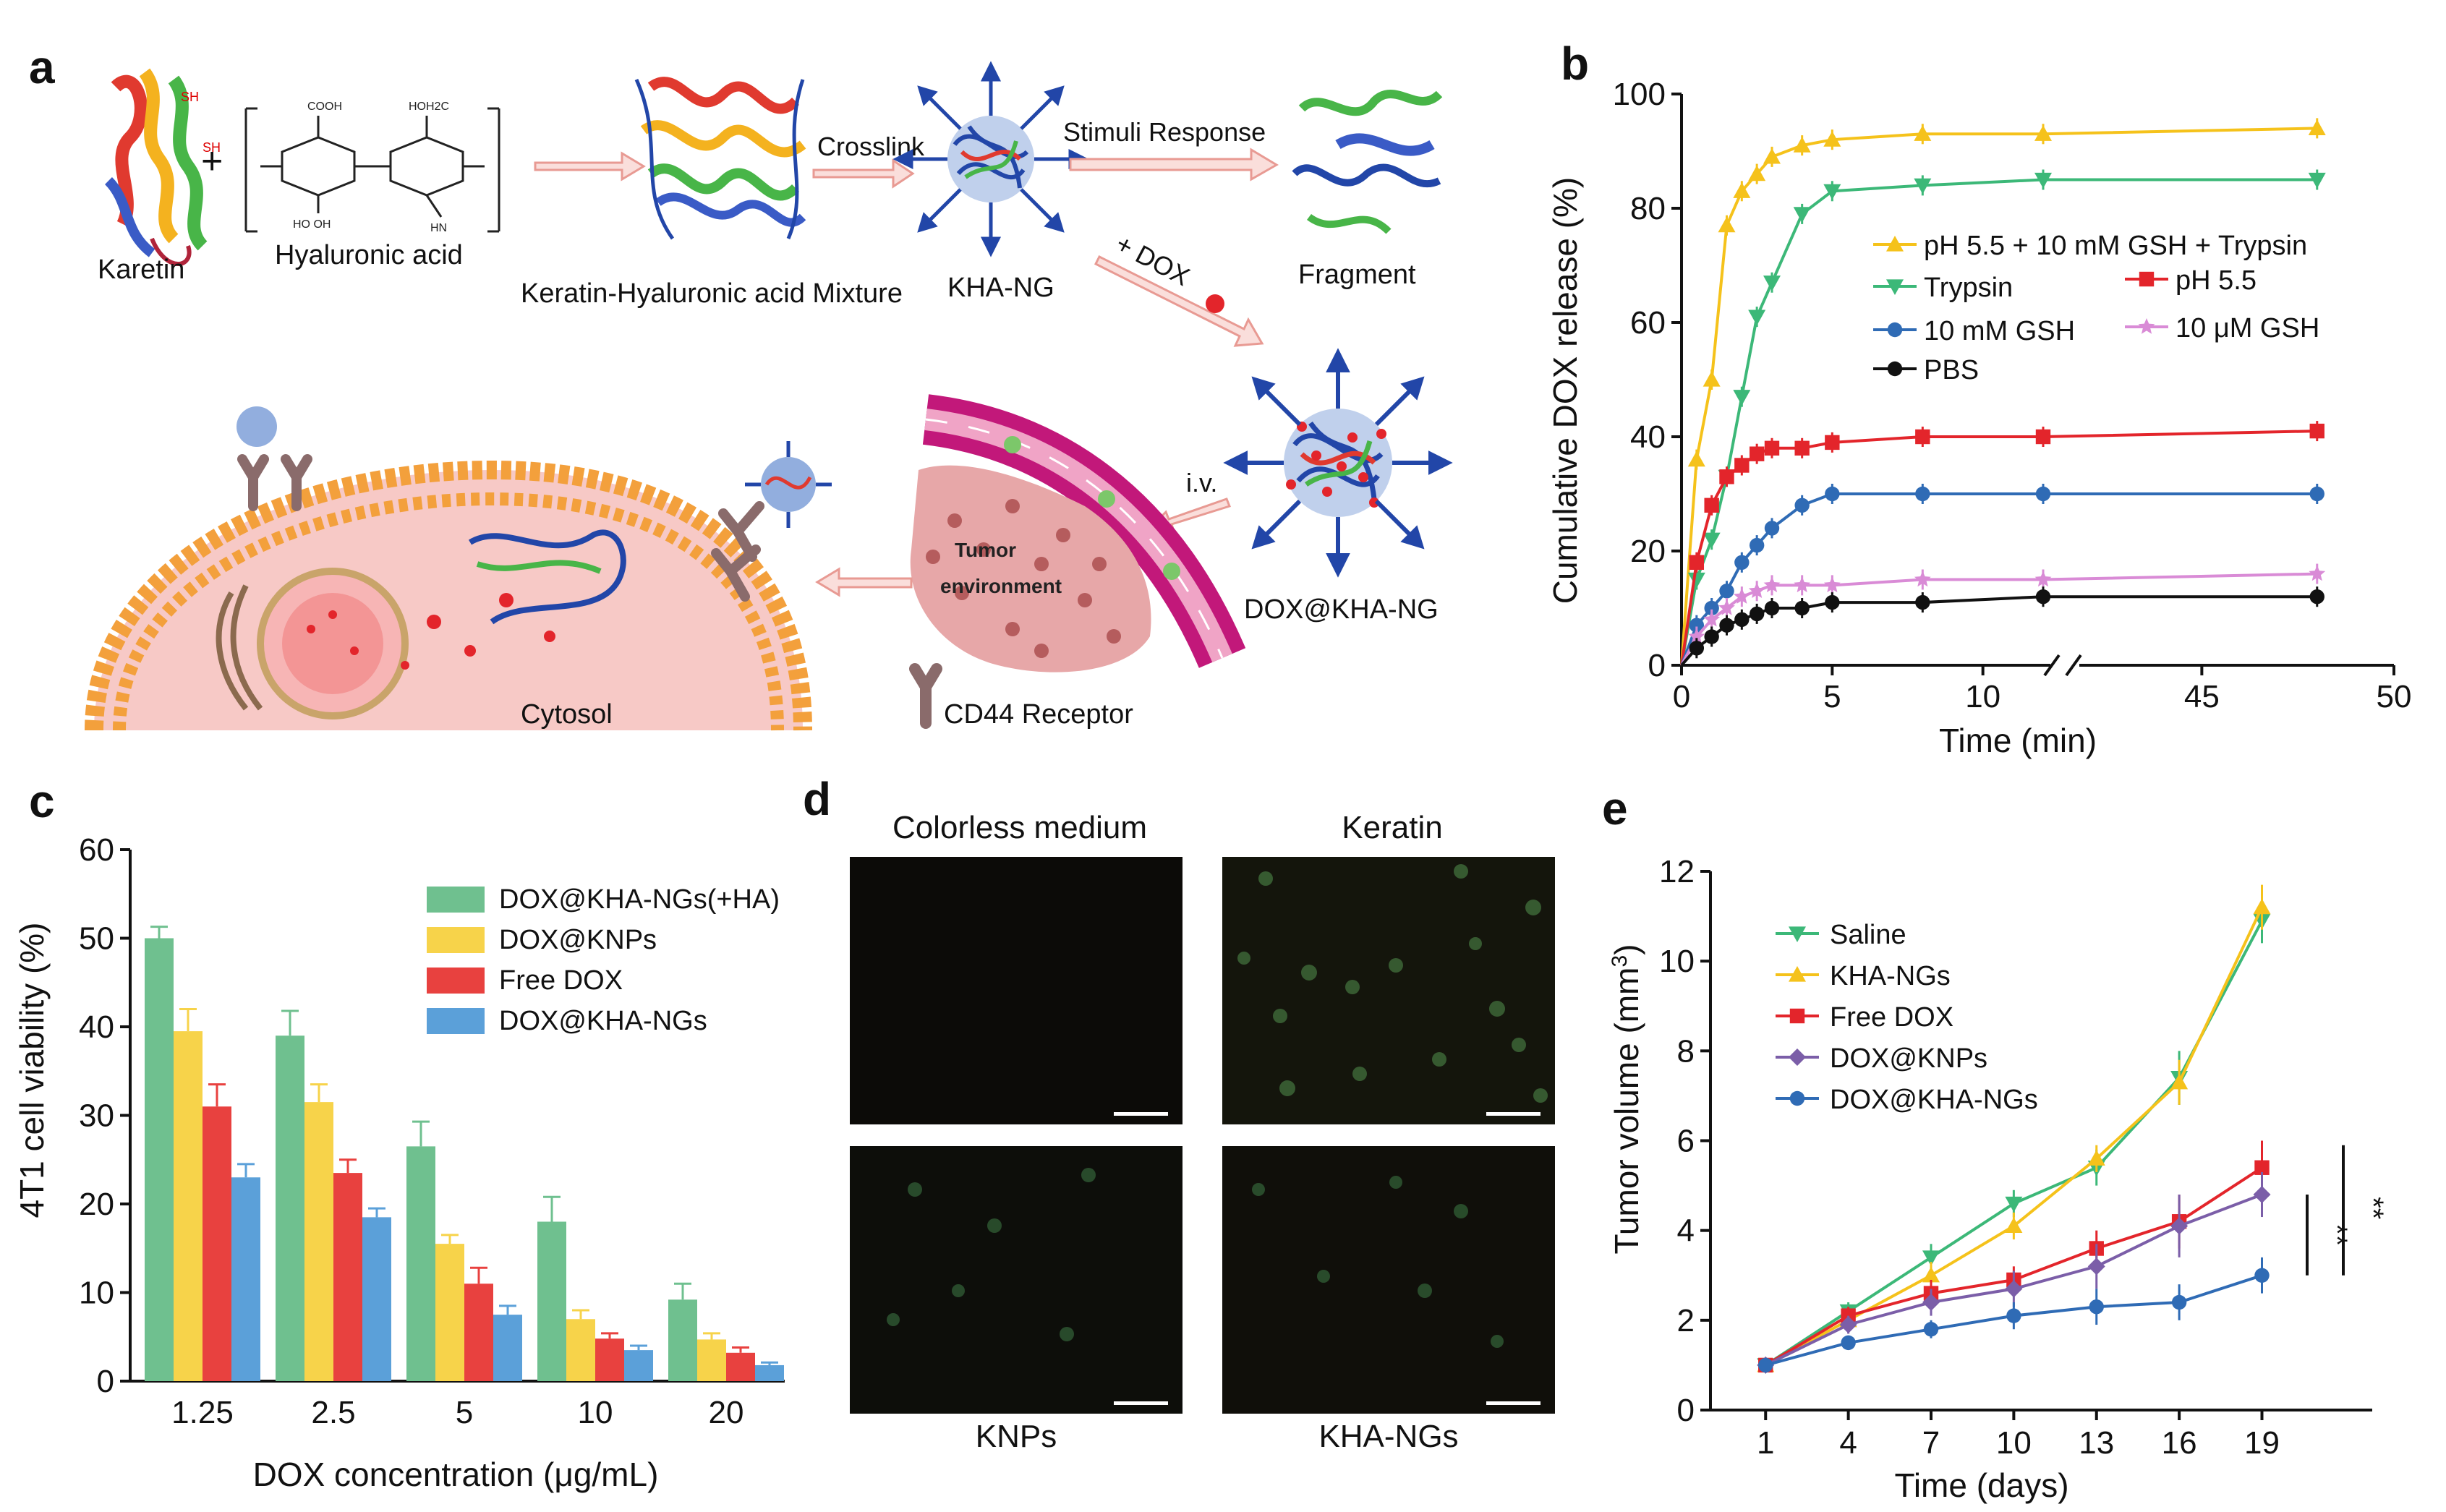 Image resolution: width=2446 pixels, height=1512 pixels. Describe the element at coordinates (1575, 64) in the screenshot. I see `panel-b-letter: b` at that location.